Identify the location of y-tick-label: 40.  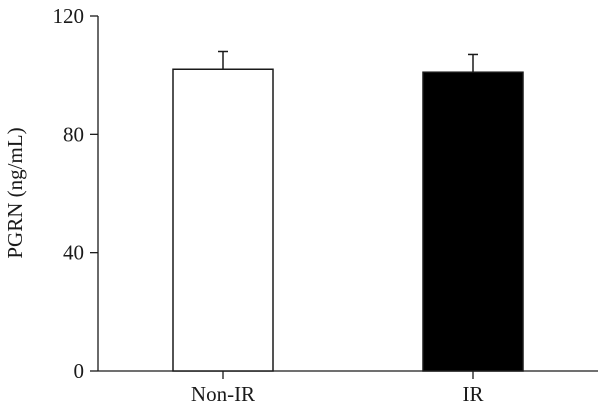
(73, 253).